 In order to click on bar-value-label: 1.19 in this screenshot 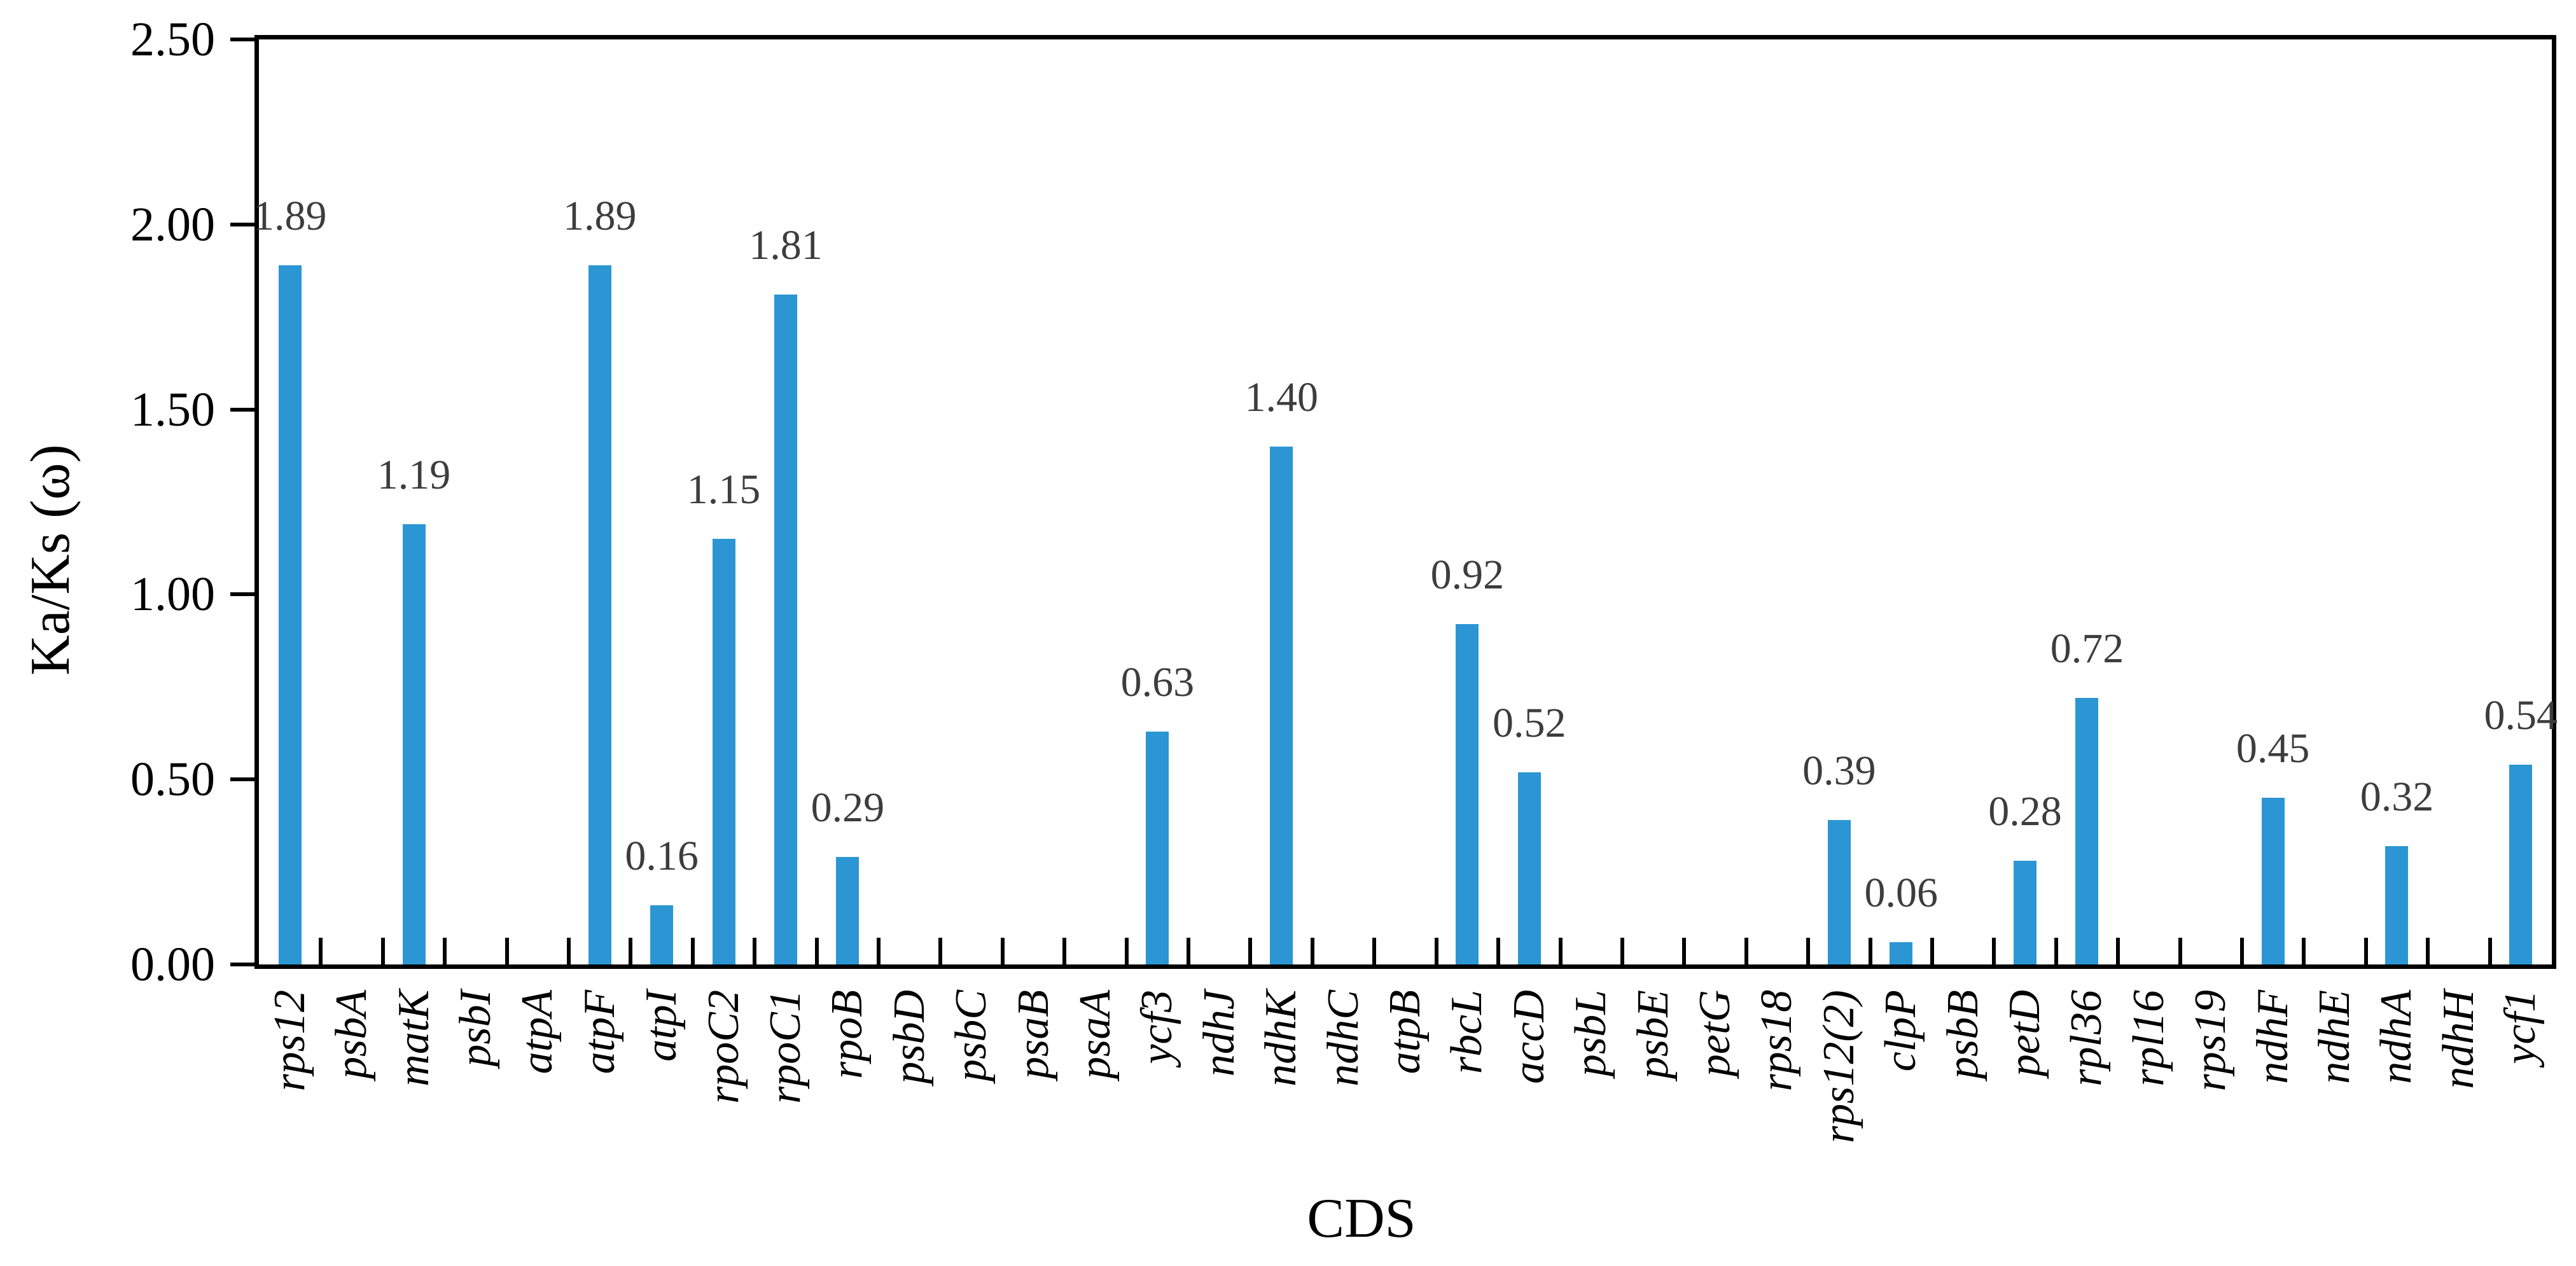, I will do `click(414, 475)`.